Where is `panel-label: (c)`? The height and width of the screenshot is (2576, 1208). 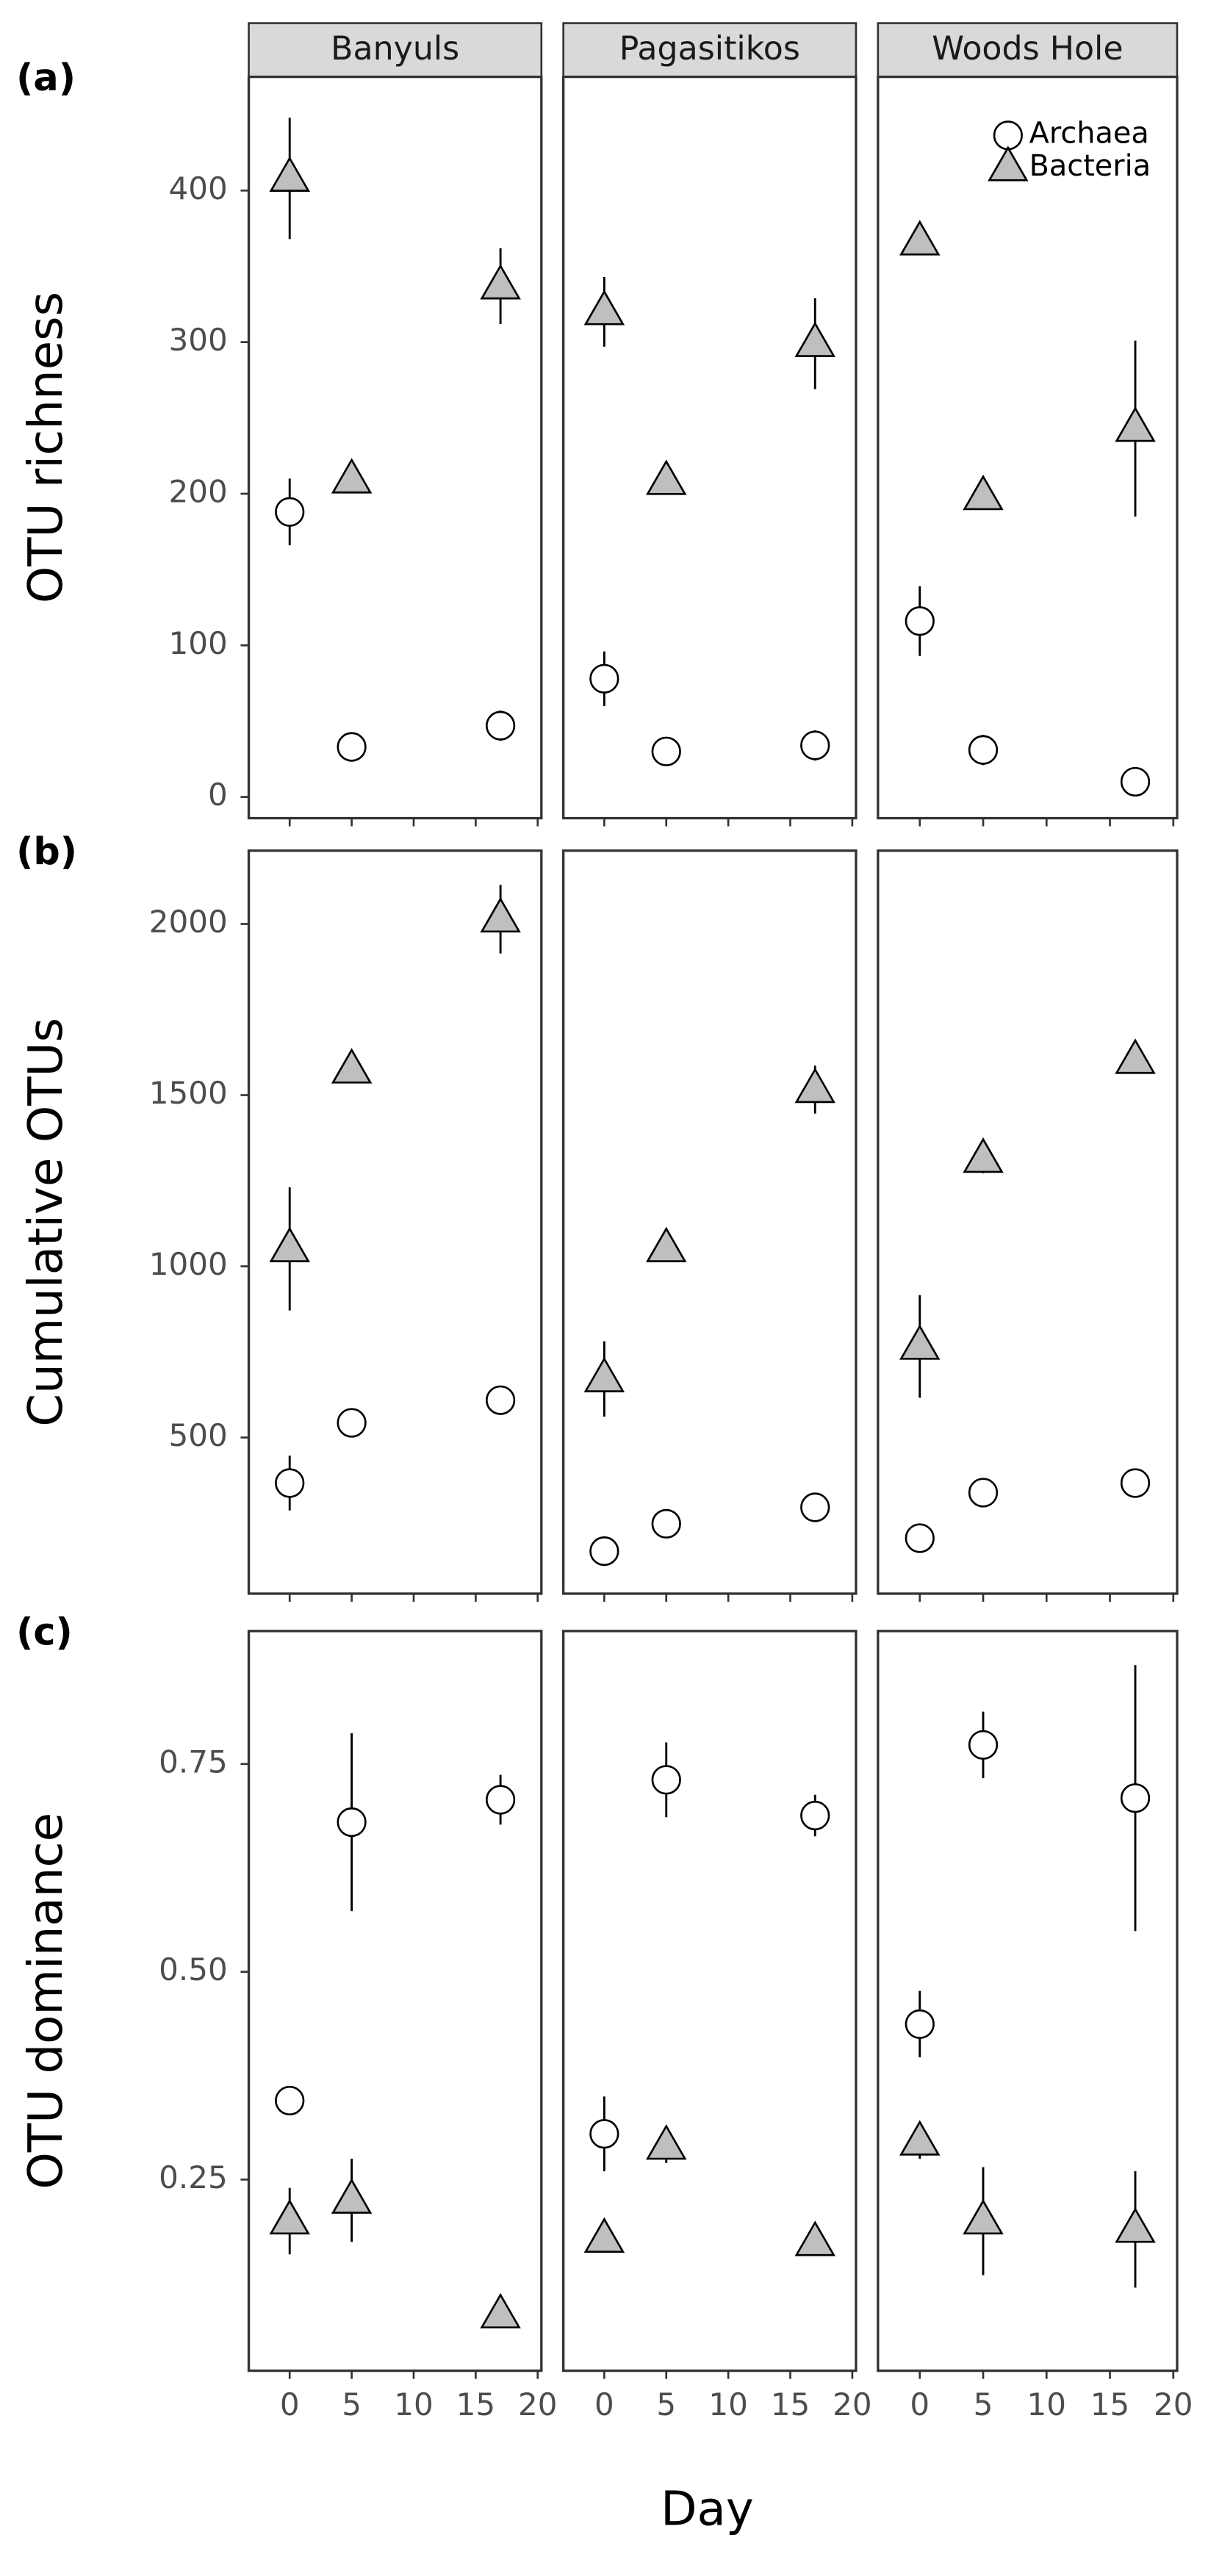 panel-label: (c) is located at coordinates (44, 1633).